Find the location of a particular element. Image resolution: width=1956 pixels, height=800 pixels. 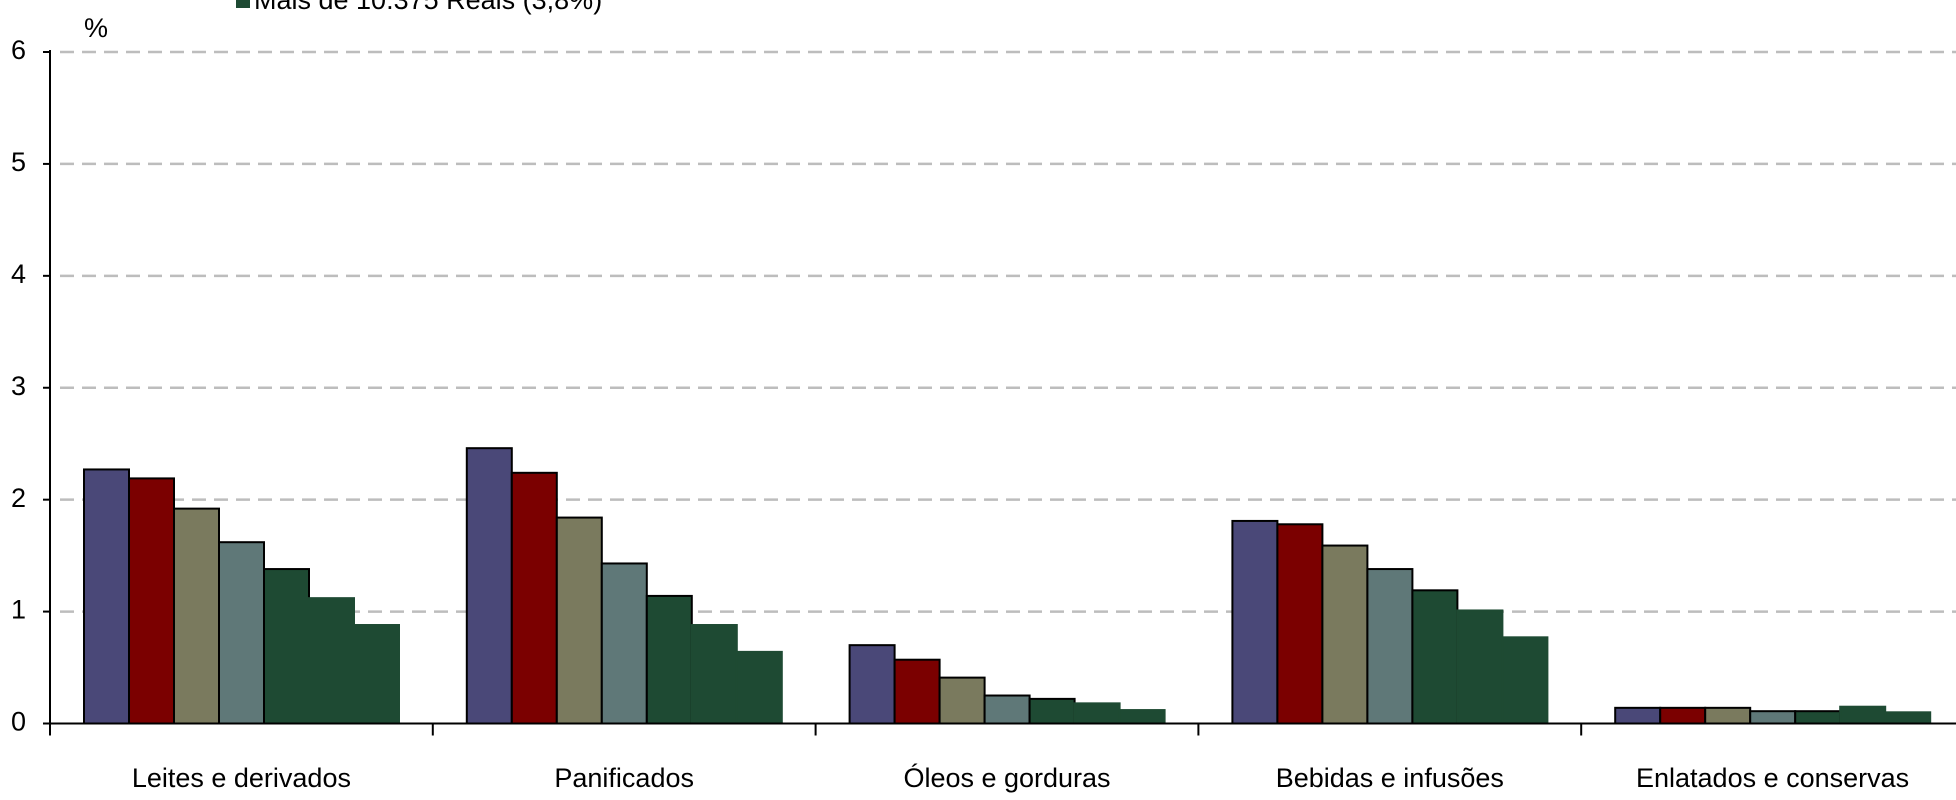

y-tick-label: 5 is located at coordinates (18, 162).